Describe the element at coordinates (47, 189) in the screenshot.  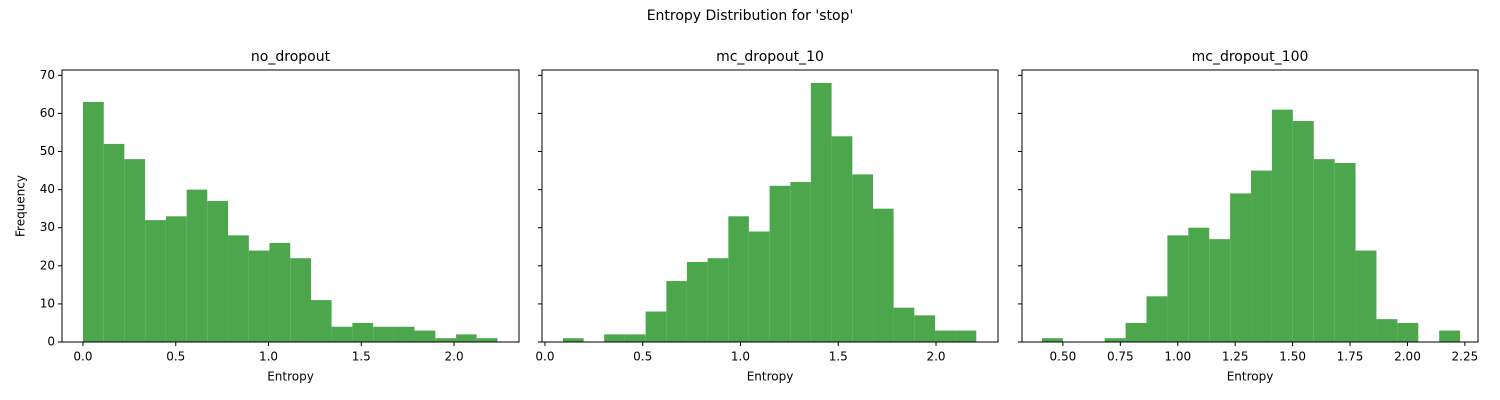
I see `y-tick-label: 40` at that location.